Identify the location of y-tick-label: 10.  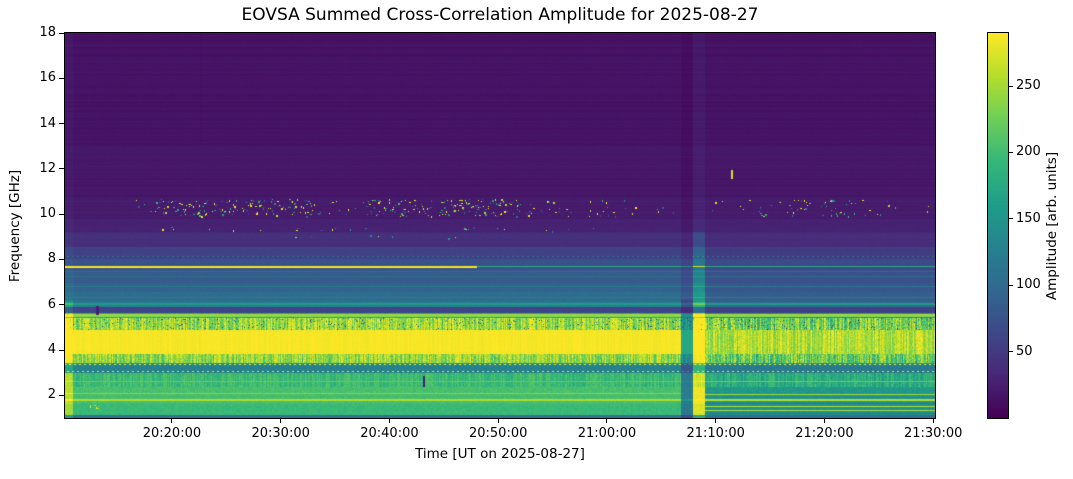
(47, 214).